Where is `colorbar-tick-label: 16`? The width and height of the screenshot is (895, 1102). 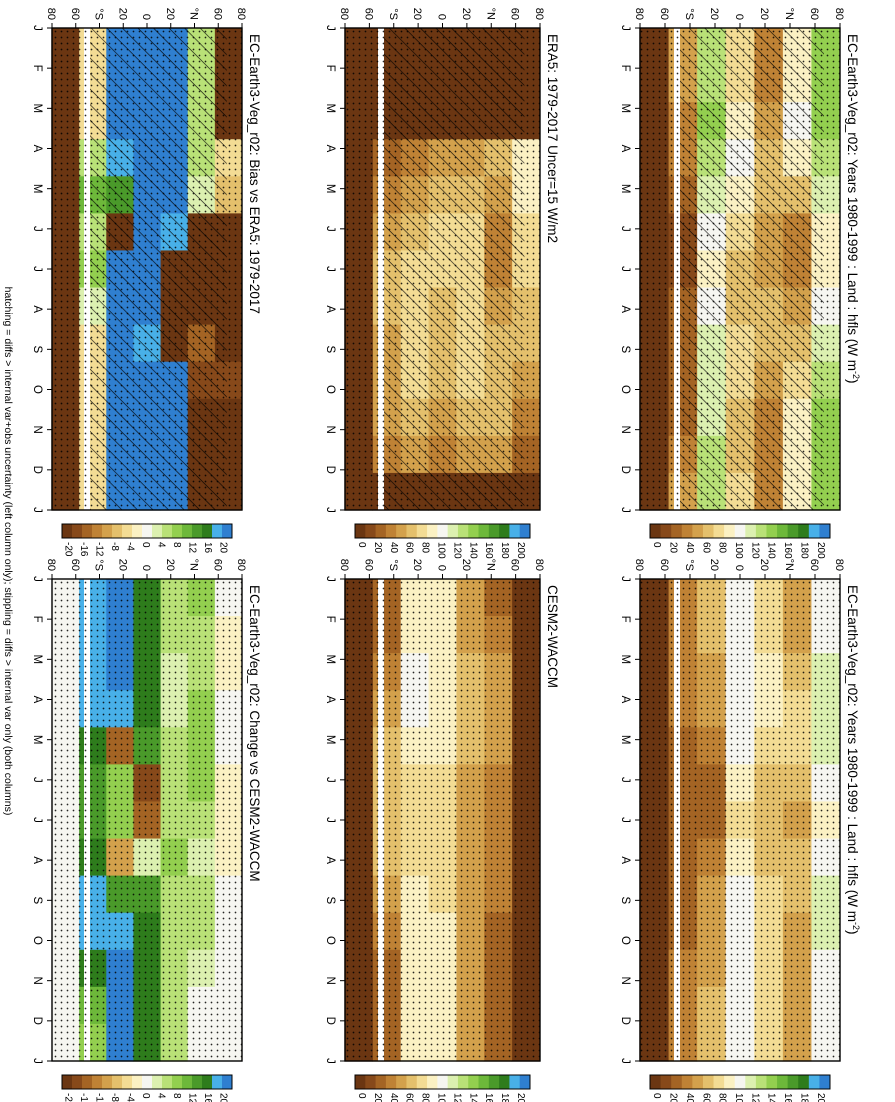
colorbar-tick-label: 16 is located at coordinates (207, 548).